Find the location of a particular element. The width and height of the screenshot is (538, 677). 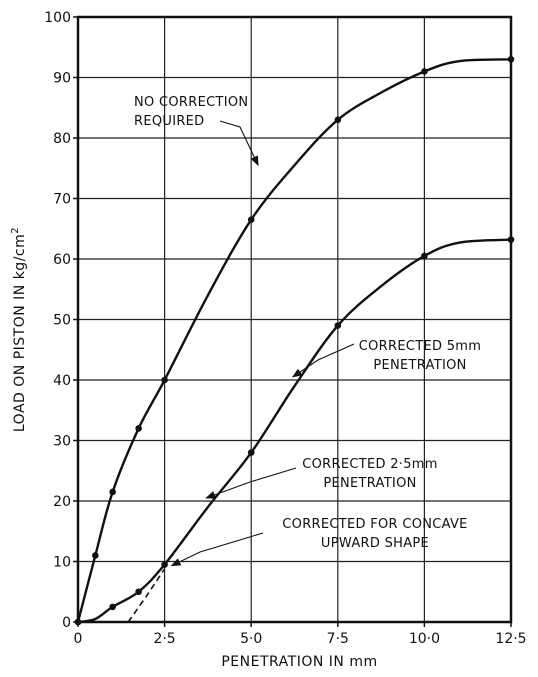

y-tick-label: 80 is located at coordinates (62, 139).